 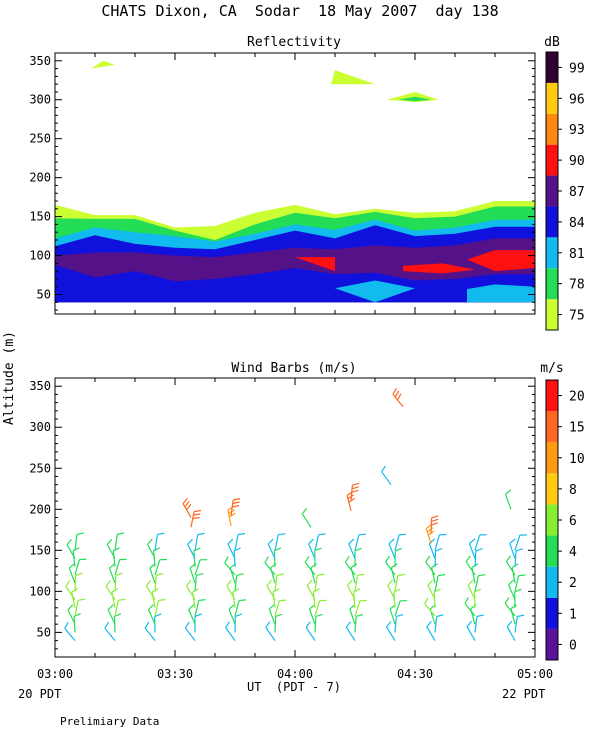 What do you see at coordinates (40, 100) in the screenshot?
I see `y-tick-label: 300` at bounding box center [40, 100].